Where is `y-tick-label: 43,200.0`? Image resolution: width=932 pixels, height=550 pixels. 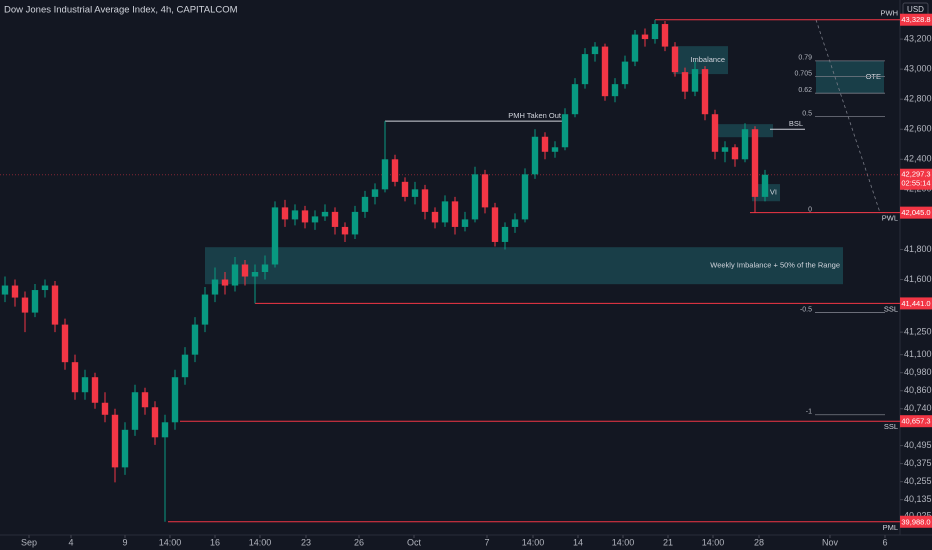
y-tick-label: 43,200.0 is located at coordinates (918, 38).